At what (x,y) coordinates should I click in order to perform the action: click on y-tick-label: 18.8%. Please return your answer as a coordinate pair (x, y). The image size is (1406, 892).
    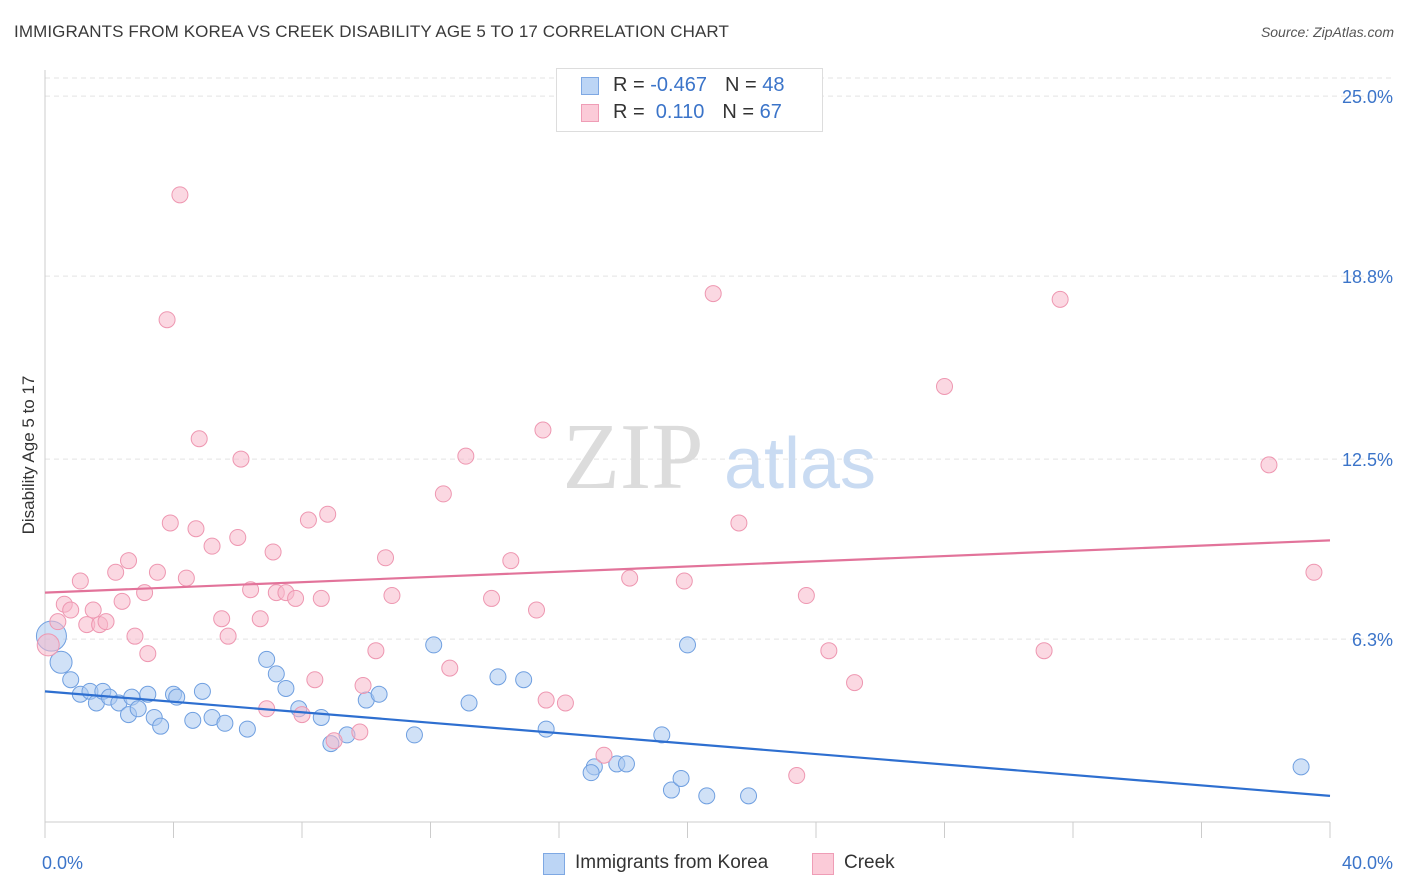
    Looking at the image, I should click on (1367, 277).